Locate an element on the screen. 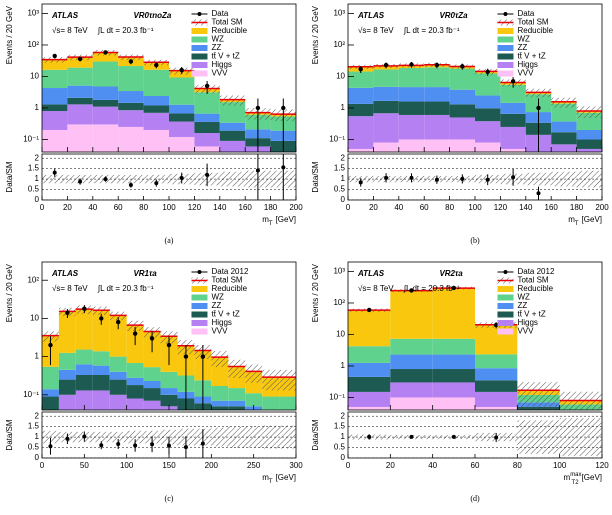 The width and height of the screenshot is (612, 515). x-label-symbol: m is located at coordinates (571, 219).